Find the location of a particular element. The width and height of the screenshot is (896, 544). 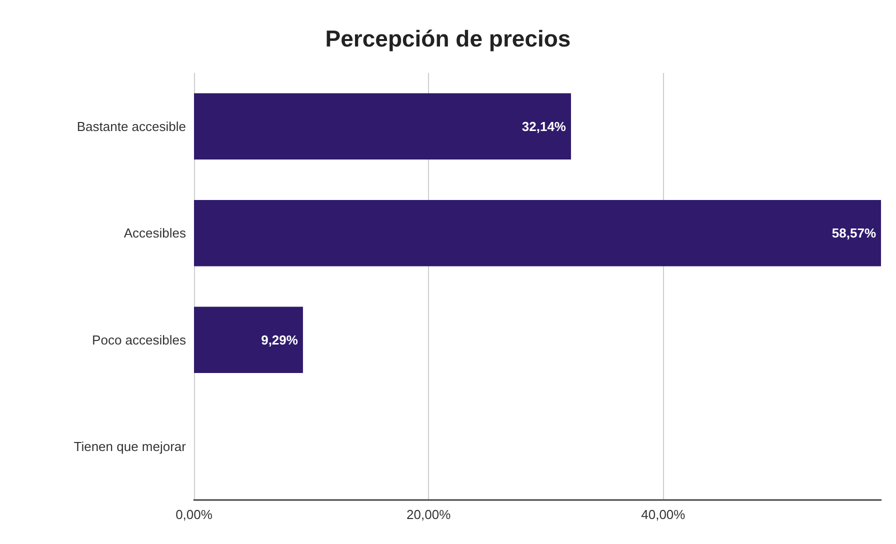

x-tick-label: 40,00% is located at coordinates (663, 514).